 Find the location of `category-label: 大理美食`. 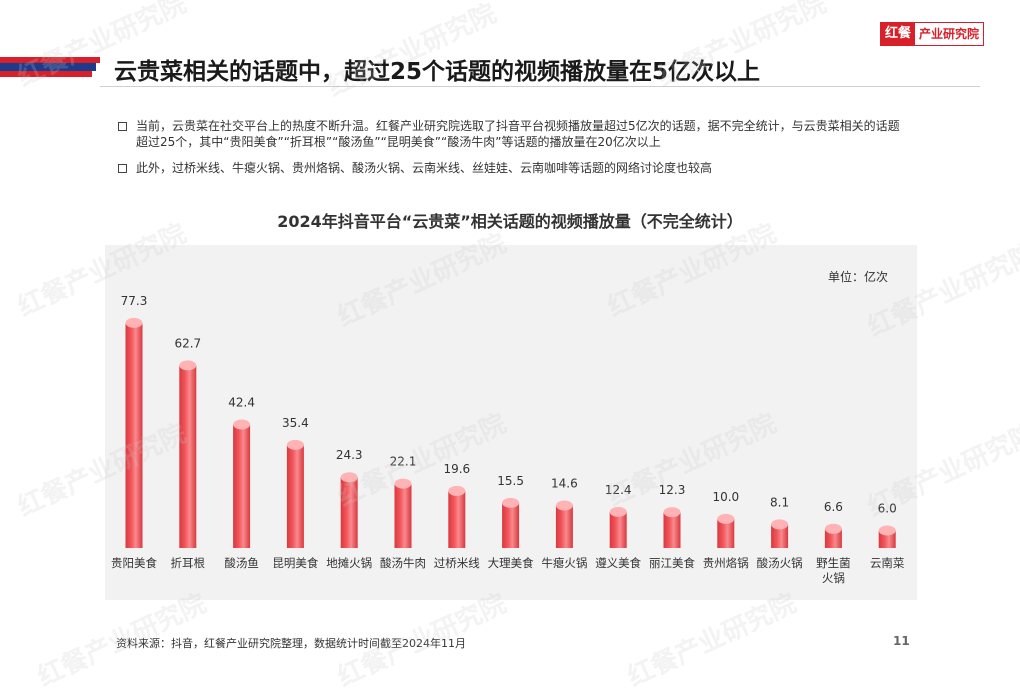

category-label: 大理美食 is located at coordinates (511, 563).